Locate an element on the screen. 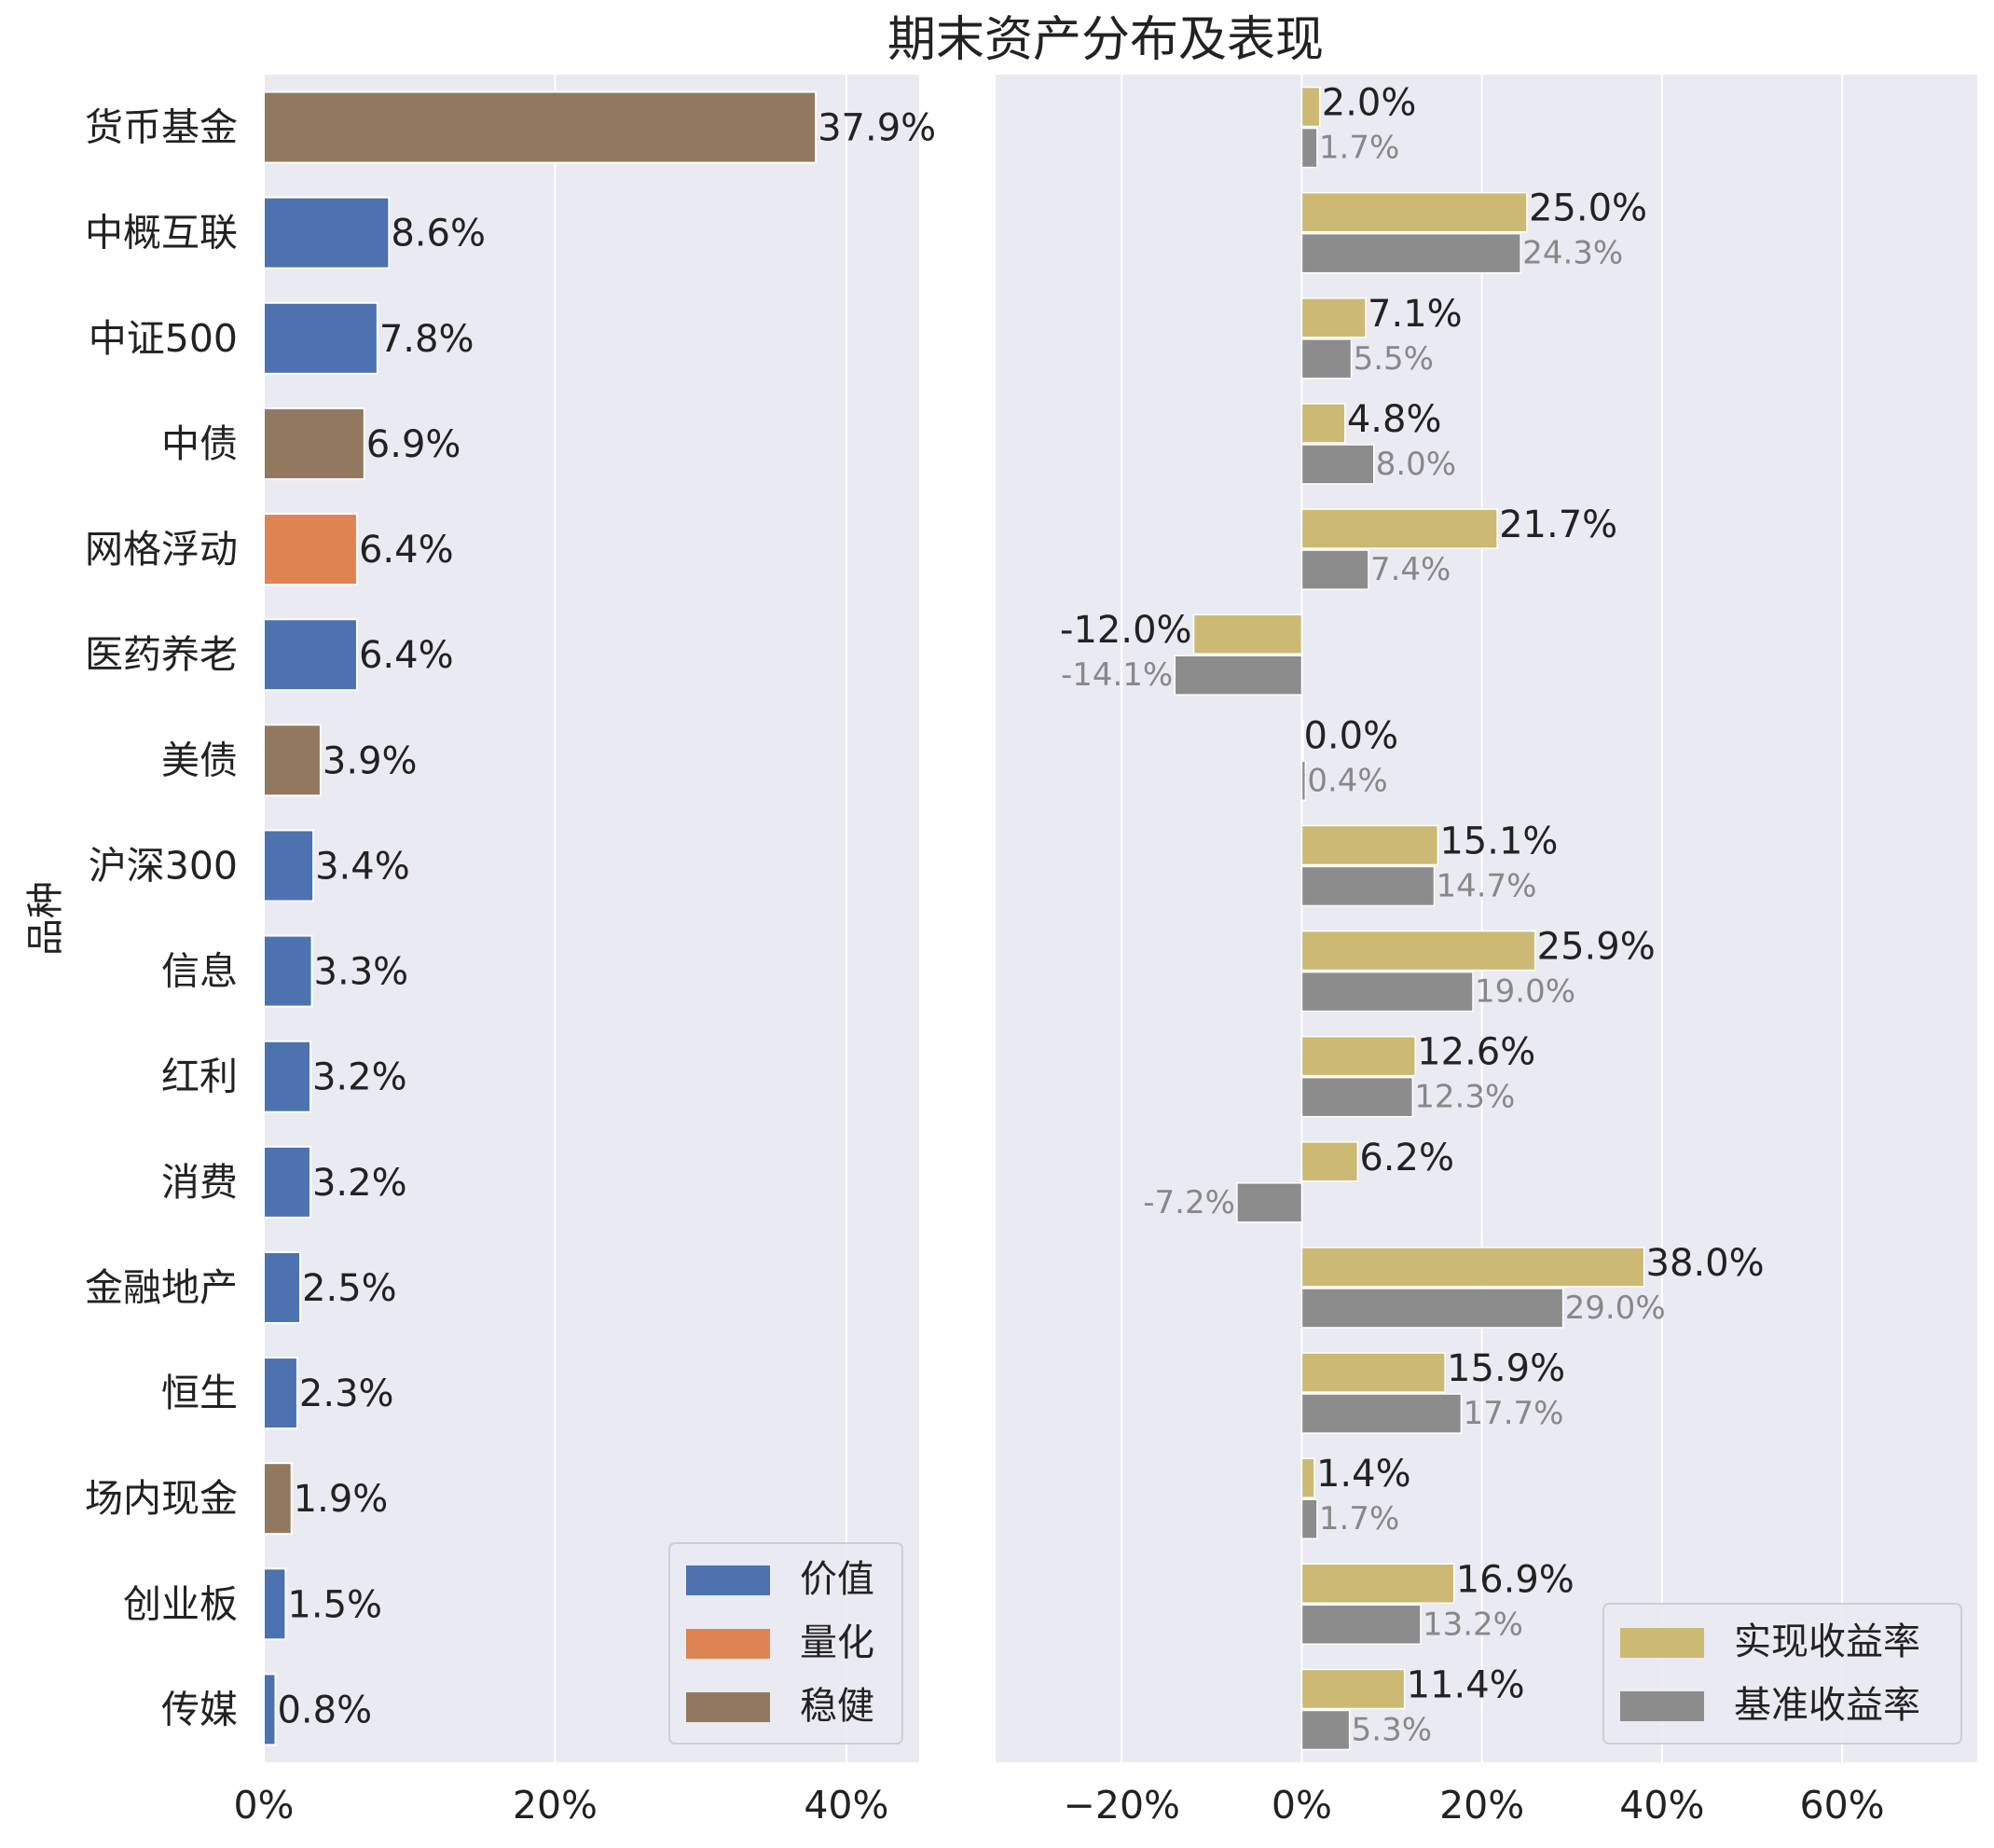 This screenshot has height=1848, width=1994. category-tick-label: 信息 is located at coordinates (199, 971).